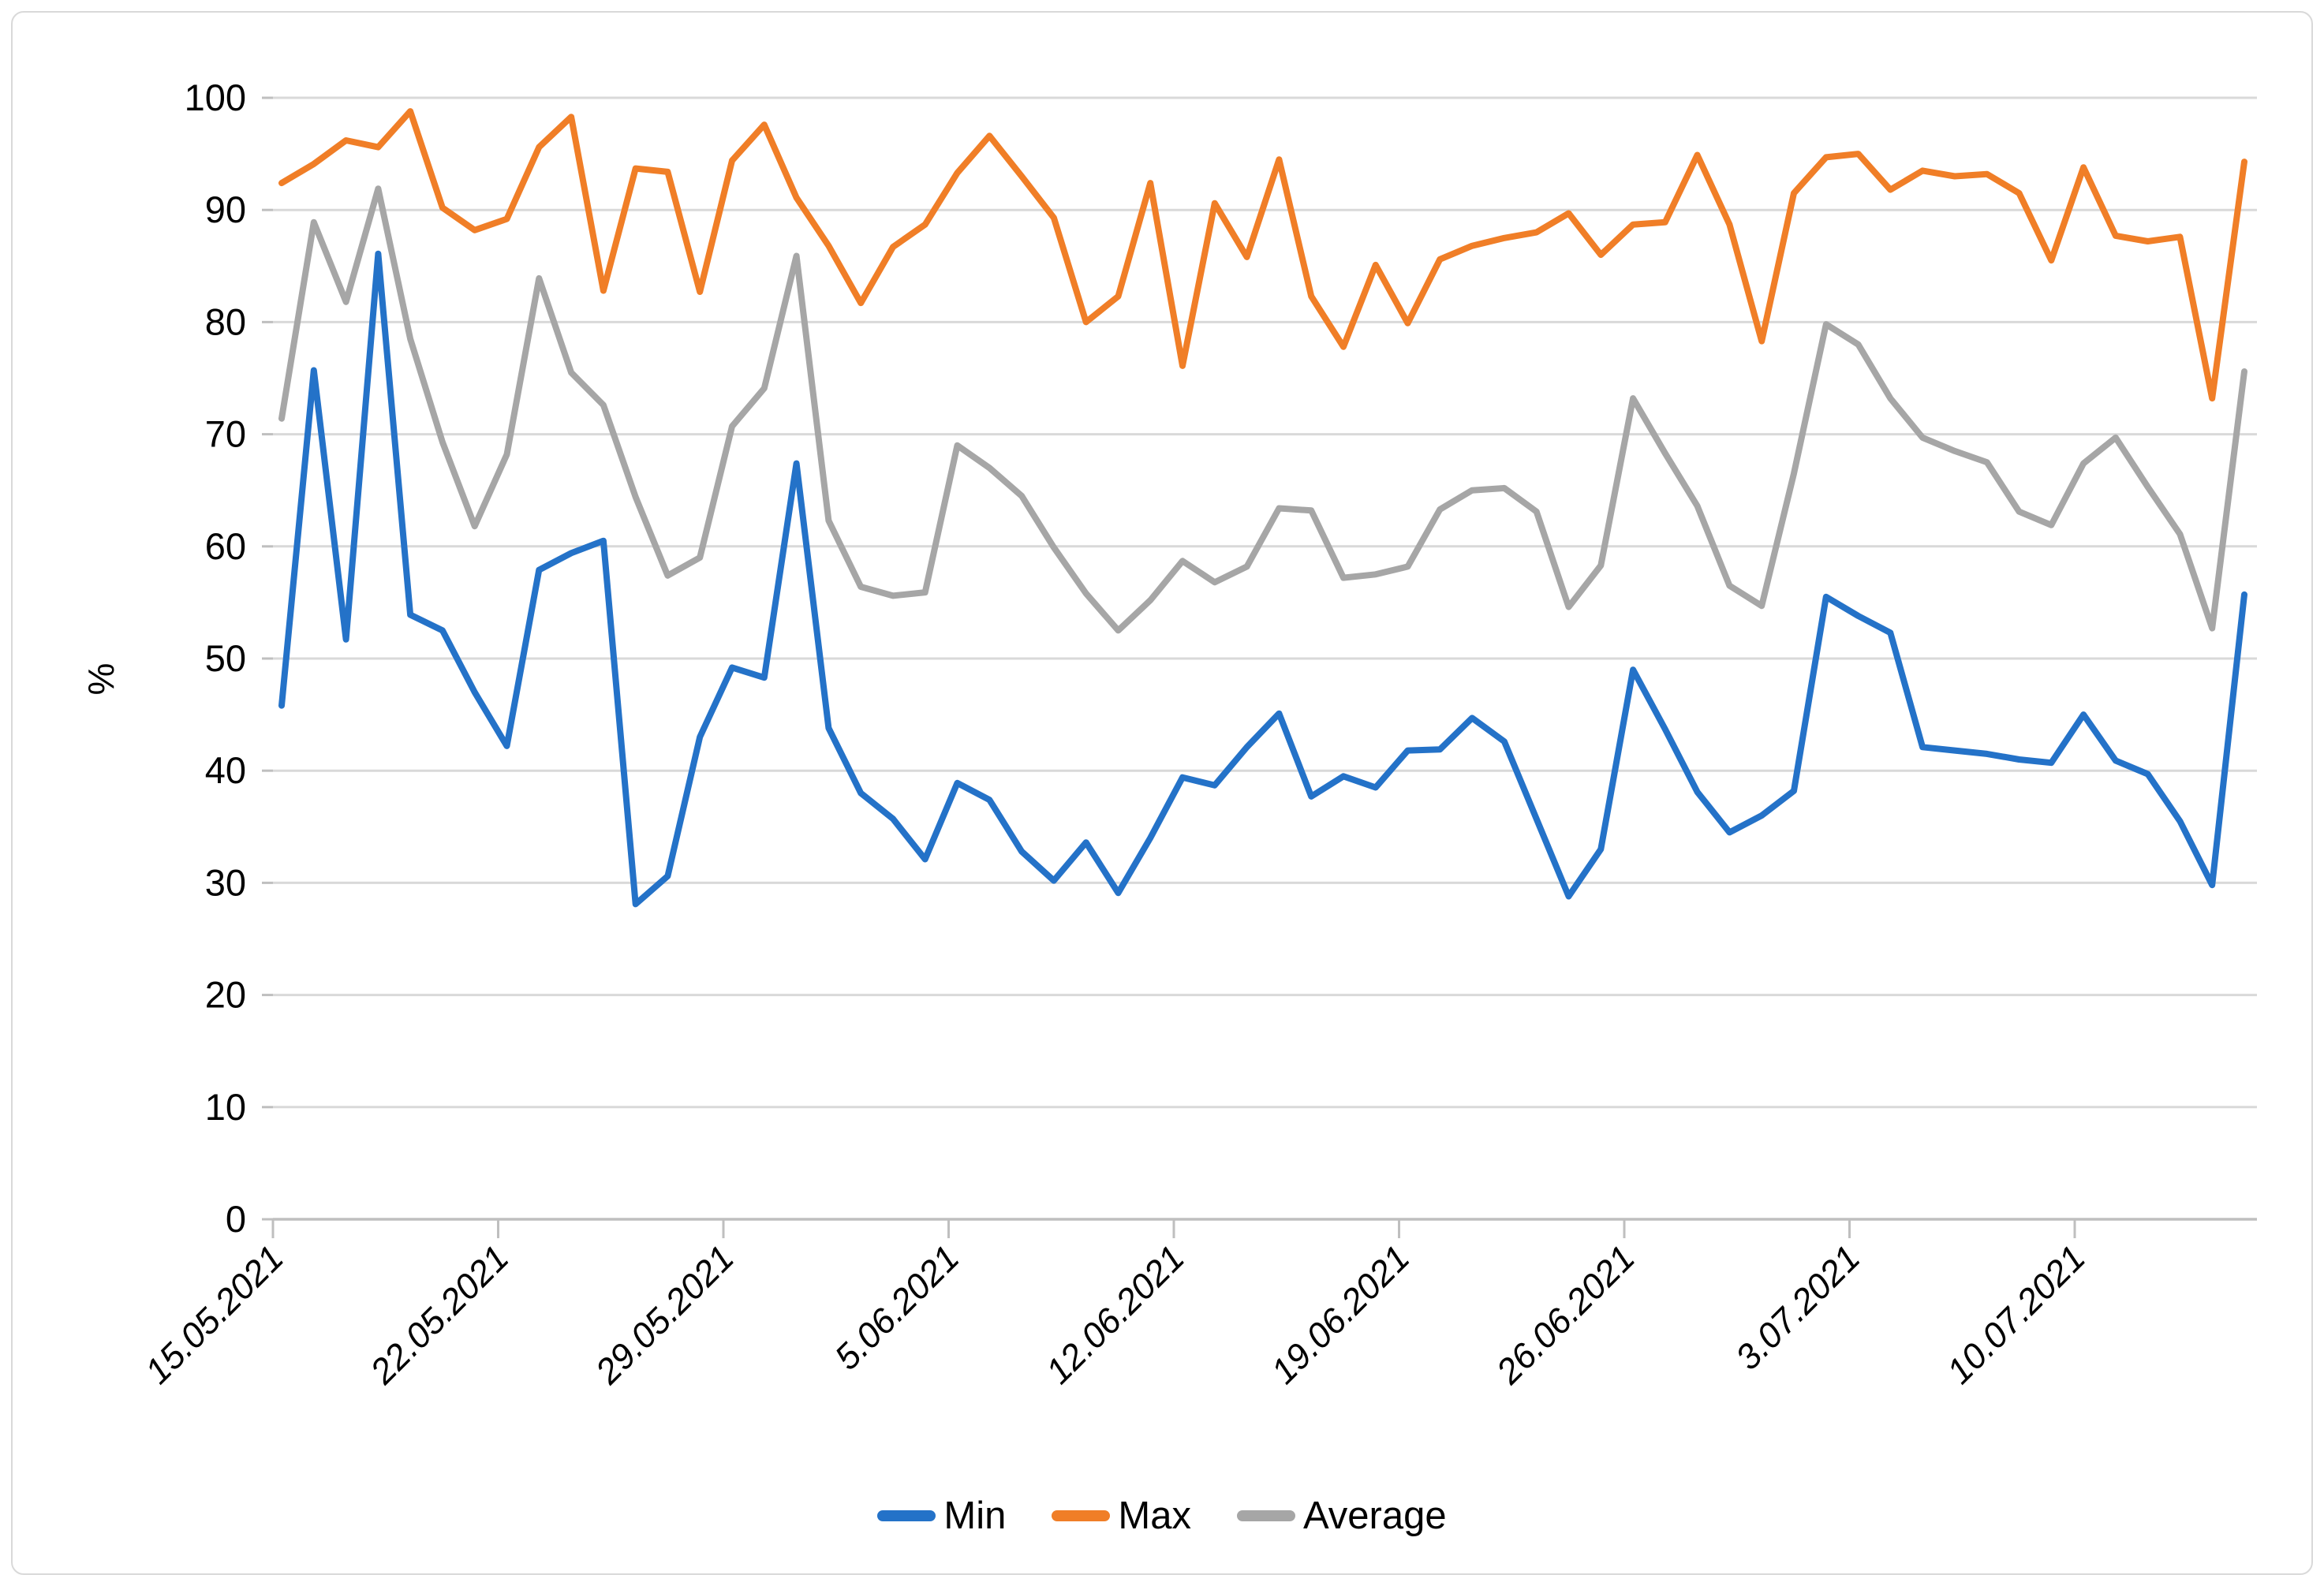  I want to click on x-axis-tick-label: 3.07.2021, so click(1798, 1307).